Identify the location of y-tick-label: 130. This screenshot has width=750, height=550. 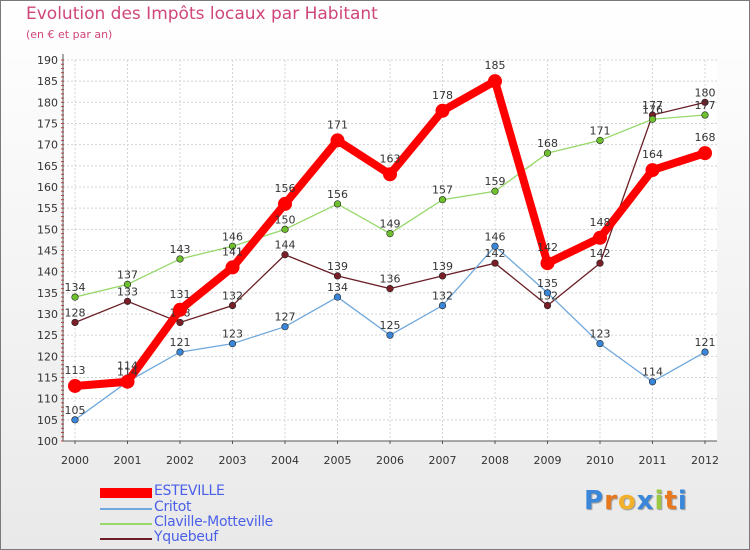
(47, 314).